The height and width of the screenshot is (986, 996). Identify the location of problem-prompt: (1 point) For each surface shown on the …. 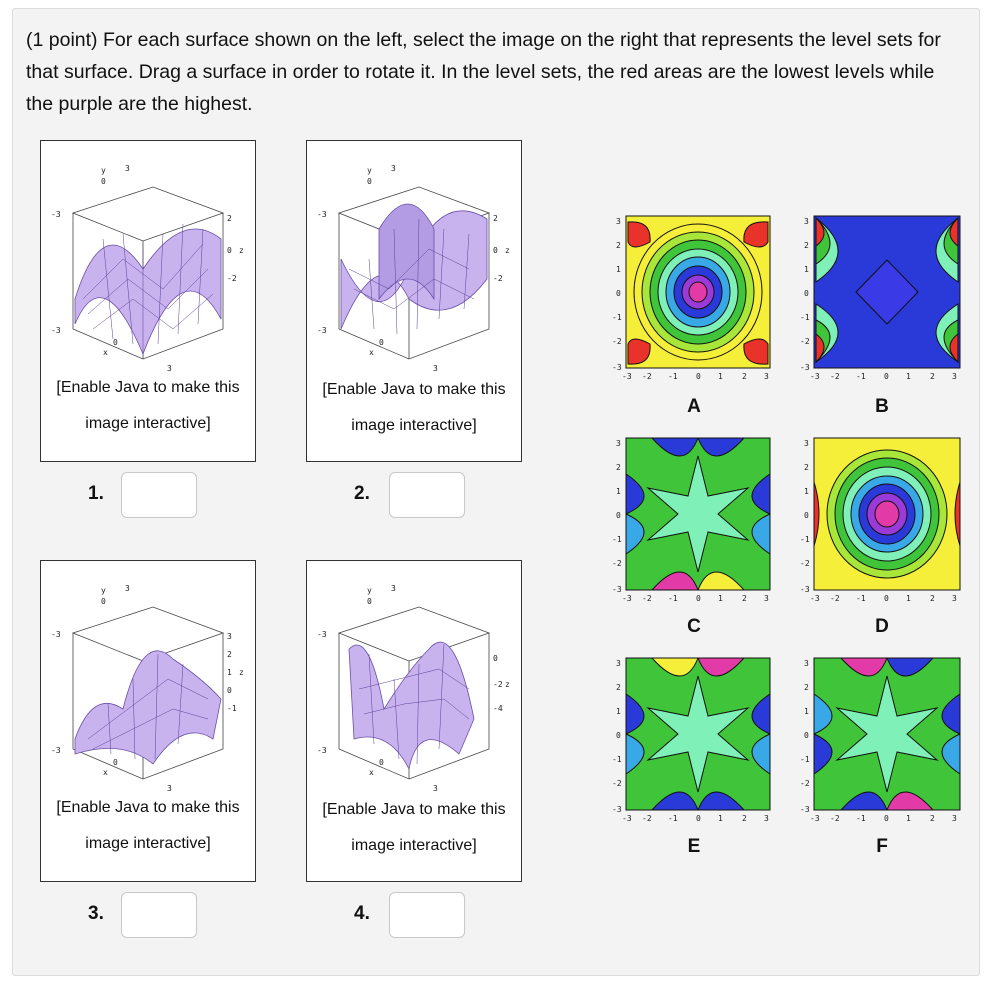
(483, 72).